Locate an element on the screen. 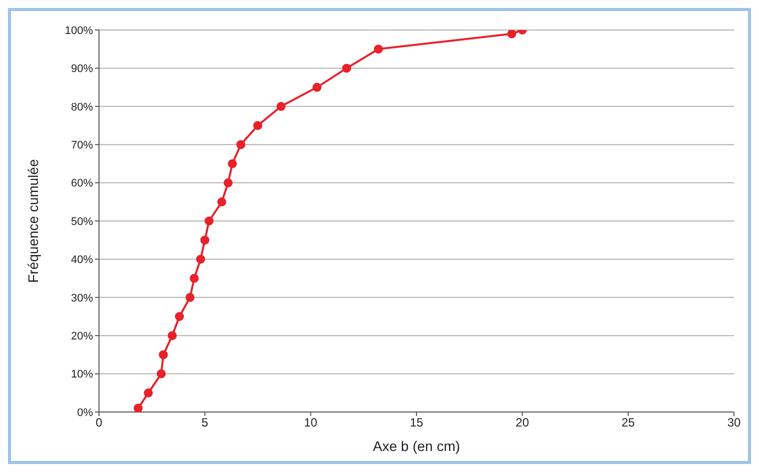 The image size is (759, 472). y-tick-label: 70% is located at coordinates (82, 146).